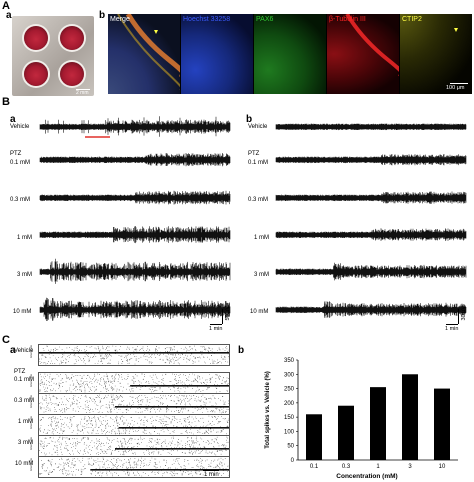 The width and height of the screenshot is (474, 482). I want to click on fluo-scale-bar, so click(459, 83).